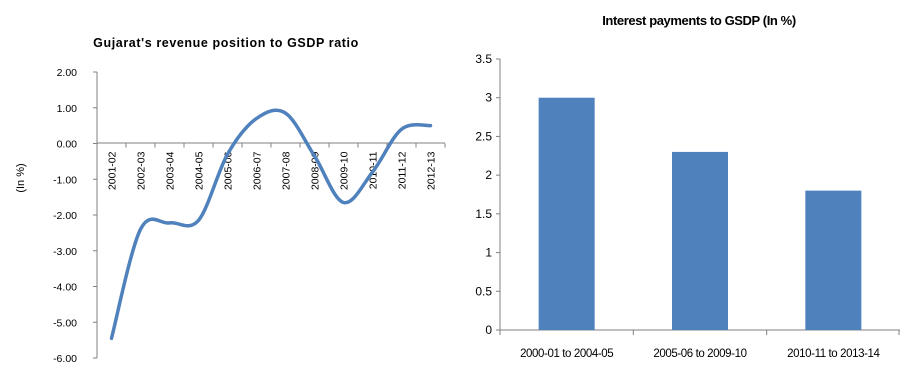 The image size is (900, 370). What do you see at coordinates (699, 20) in the screenshot?
I see `chart-title: Interest payments to GSDP (In %)` at bounding box center [699, 20].